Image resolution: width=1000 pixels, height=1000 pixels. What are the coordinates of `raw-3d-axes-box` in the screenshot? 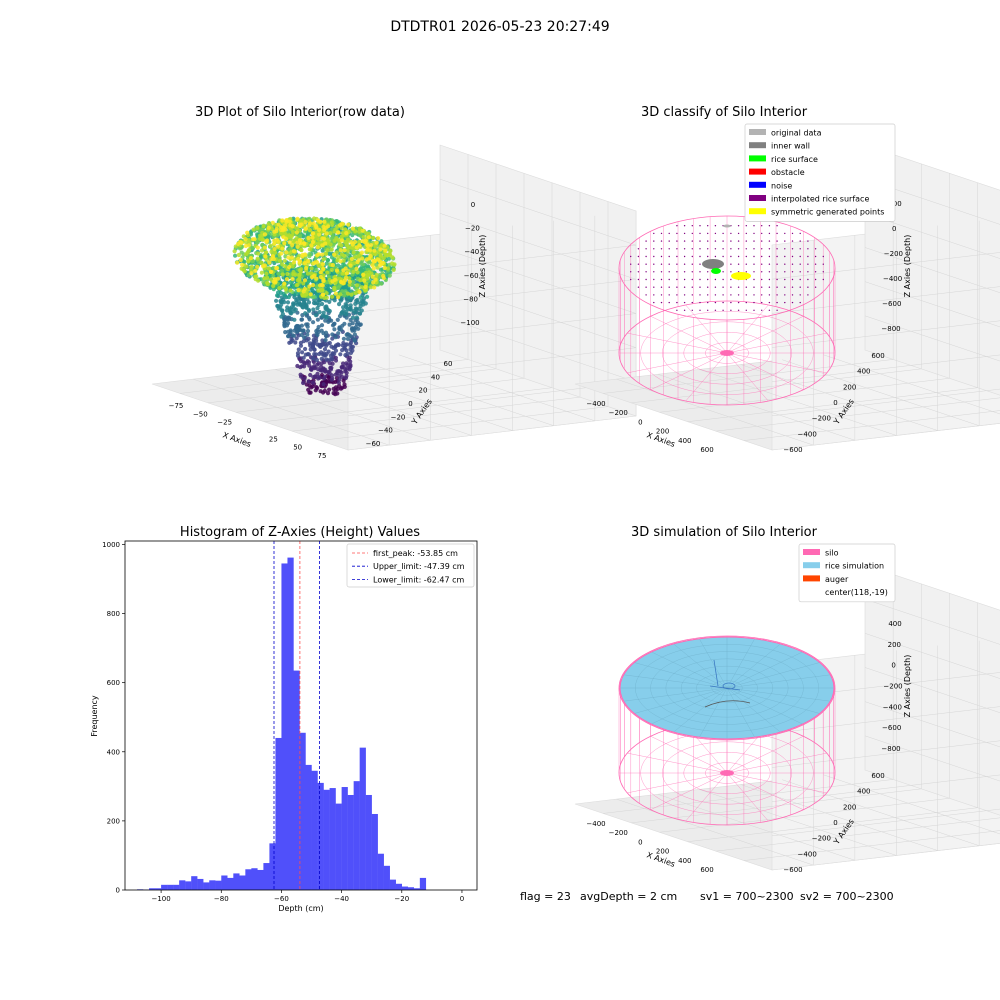 It's located at (394, 297).